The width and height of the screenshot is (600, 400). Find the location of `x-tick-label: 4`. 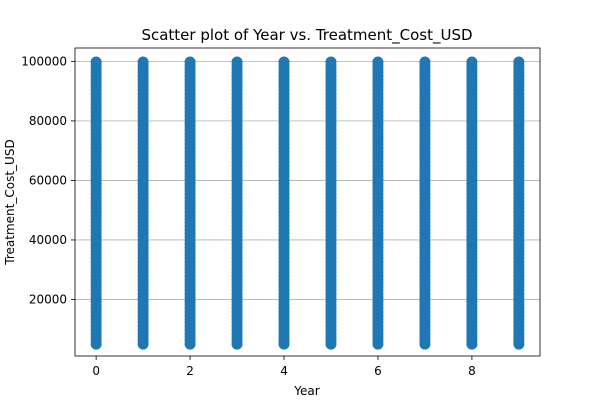

x-tick-label: 4 is located at coordinates (284, 371).